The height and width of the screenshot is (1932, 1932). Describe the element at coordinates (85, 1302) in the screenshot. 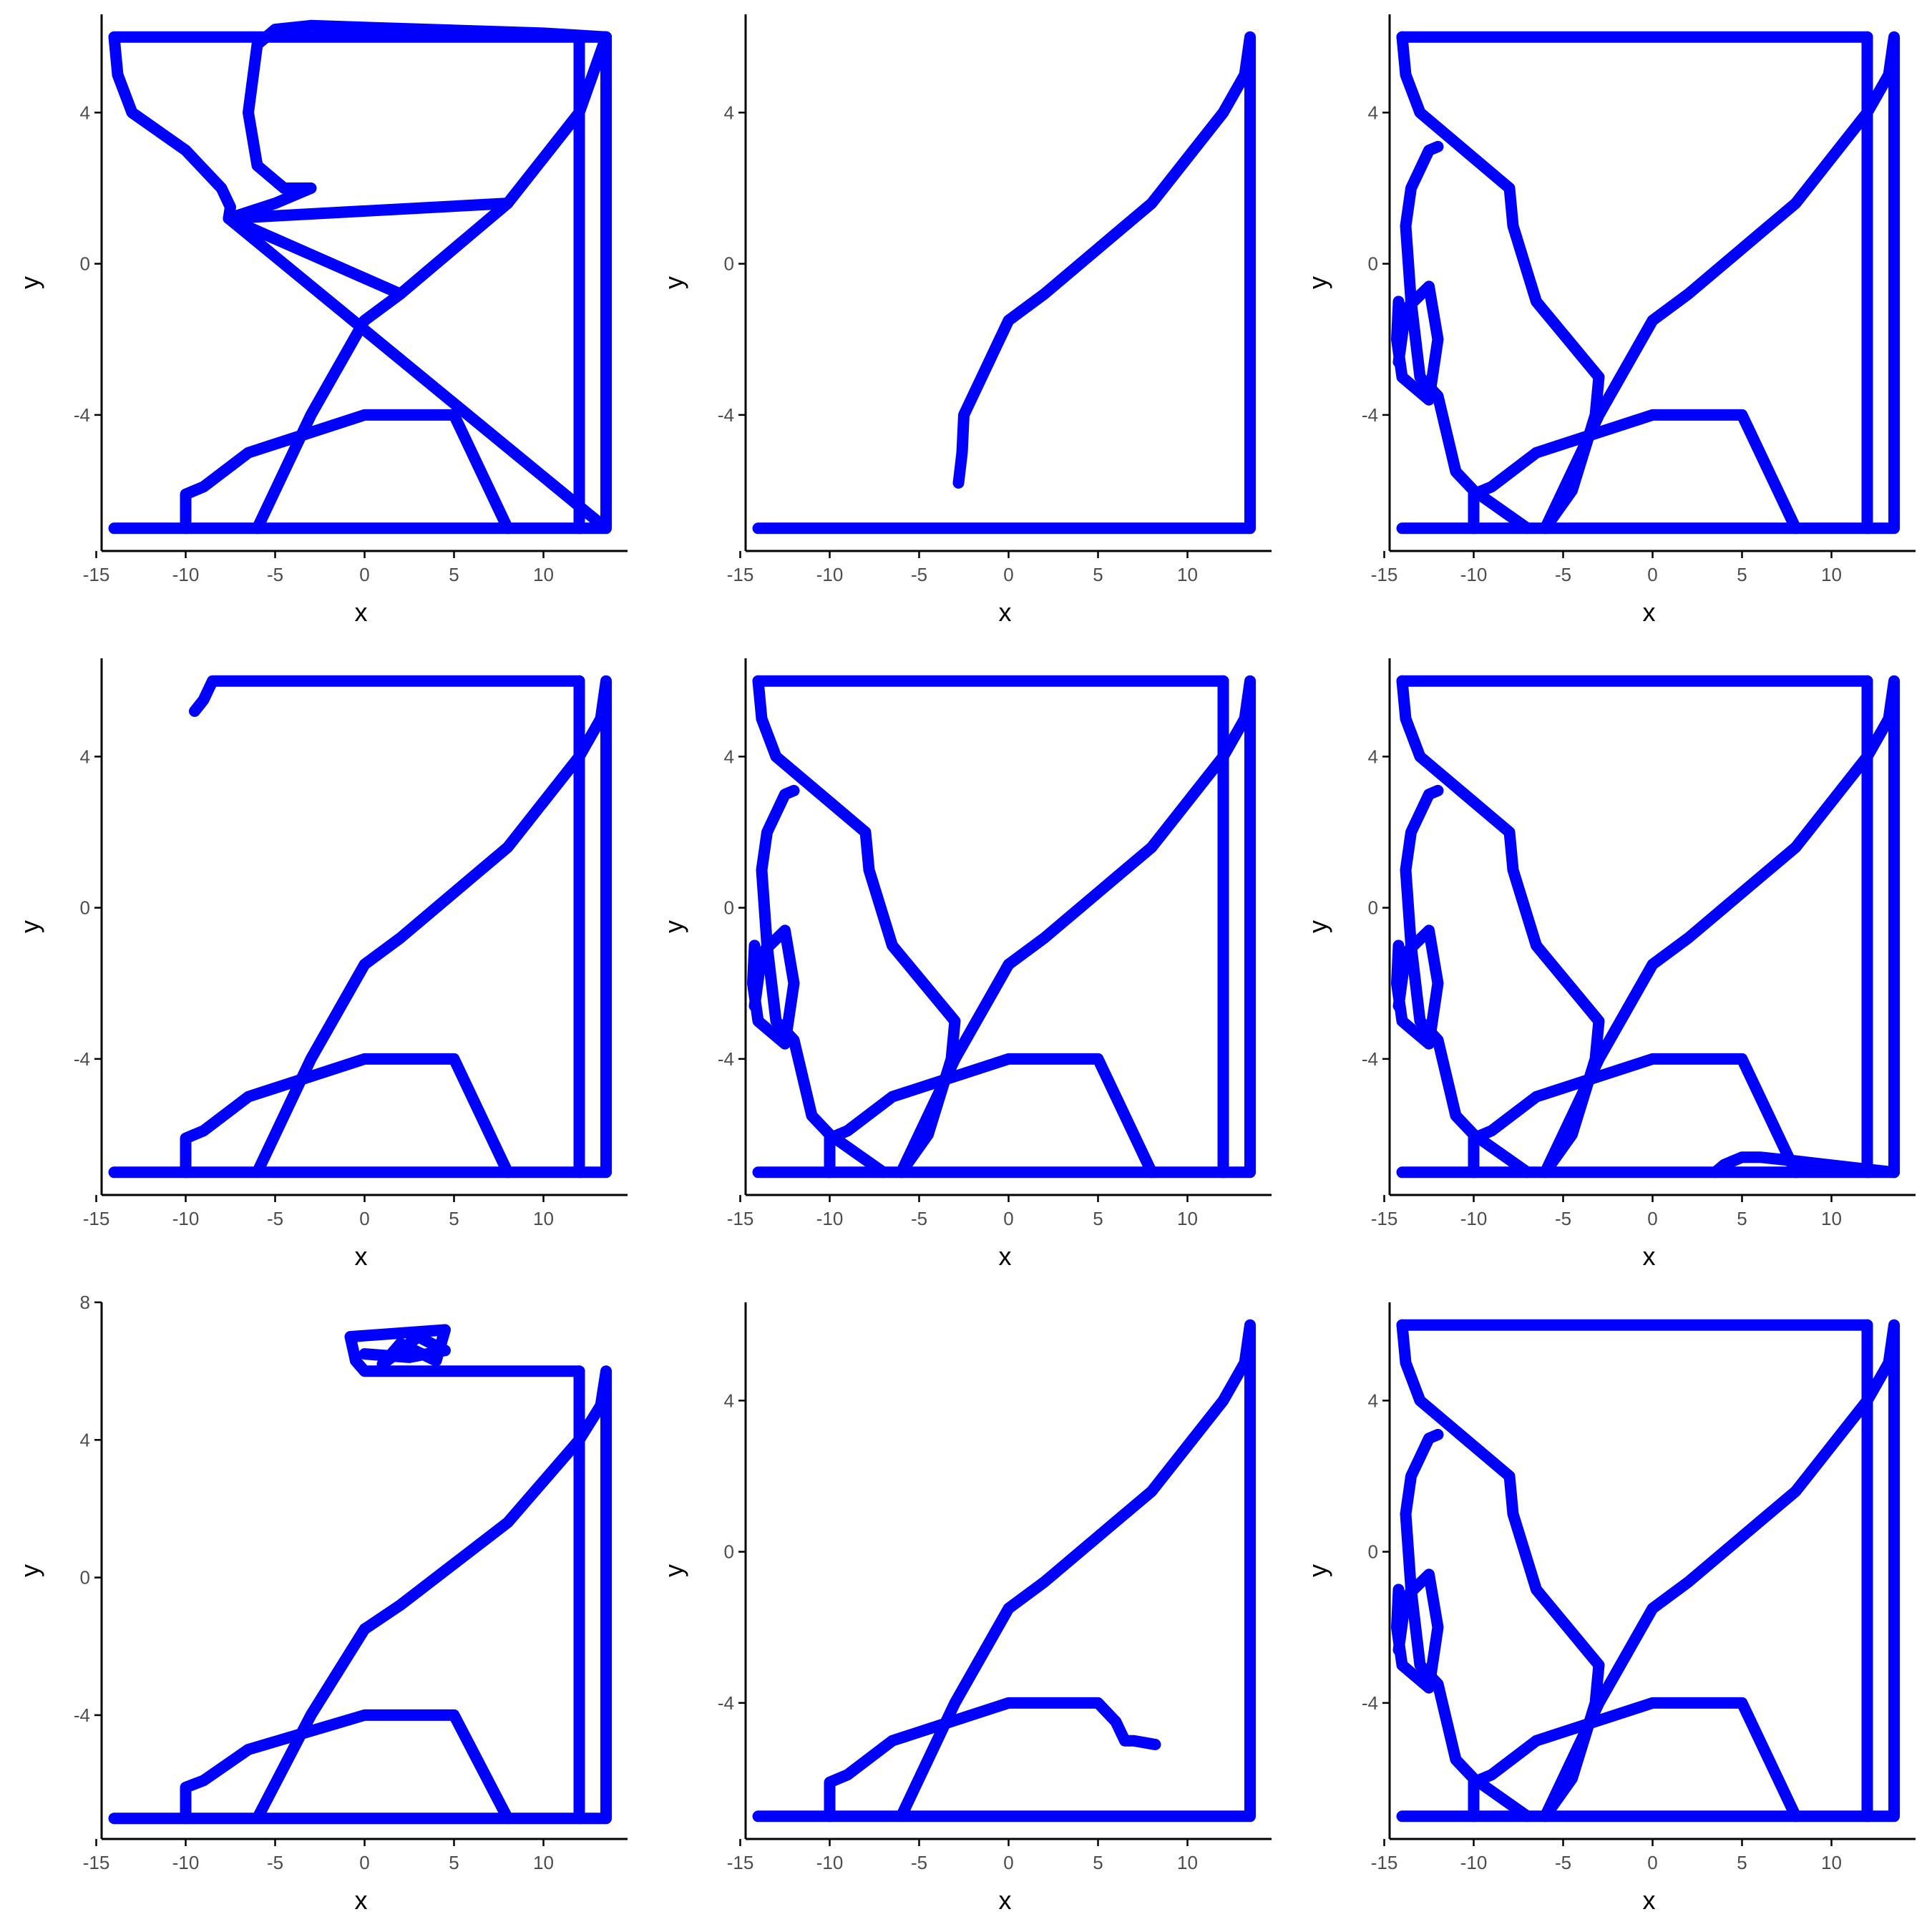

I see `y-tick-label: 8` at that location.